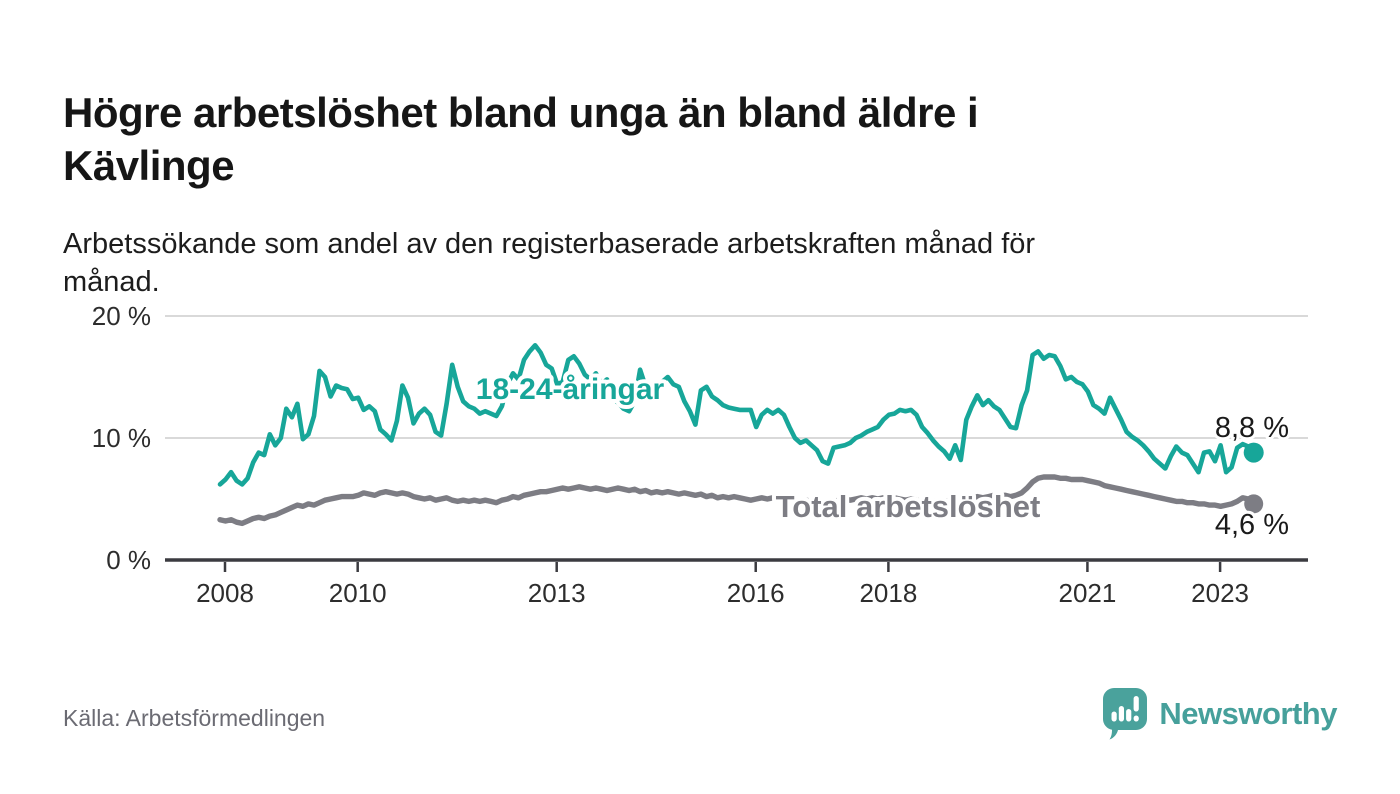  What do you see at coordinates (1253, 452) in the screenshot?
I see `youth-end-dot` at bounding box center [1253, 452].